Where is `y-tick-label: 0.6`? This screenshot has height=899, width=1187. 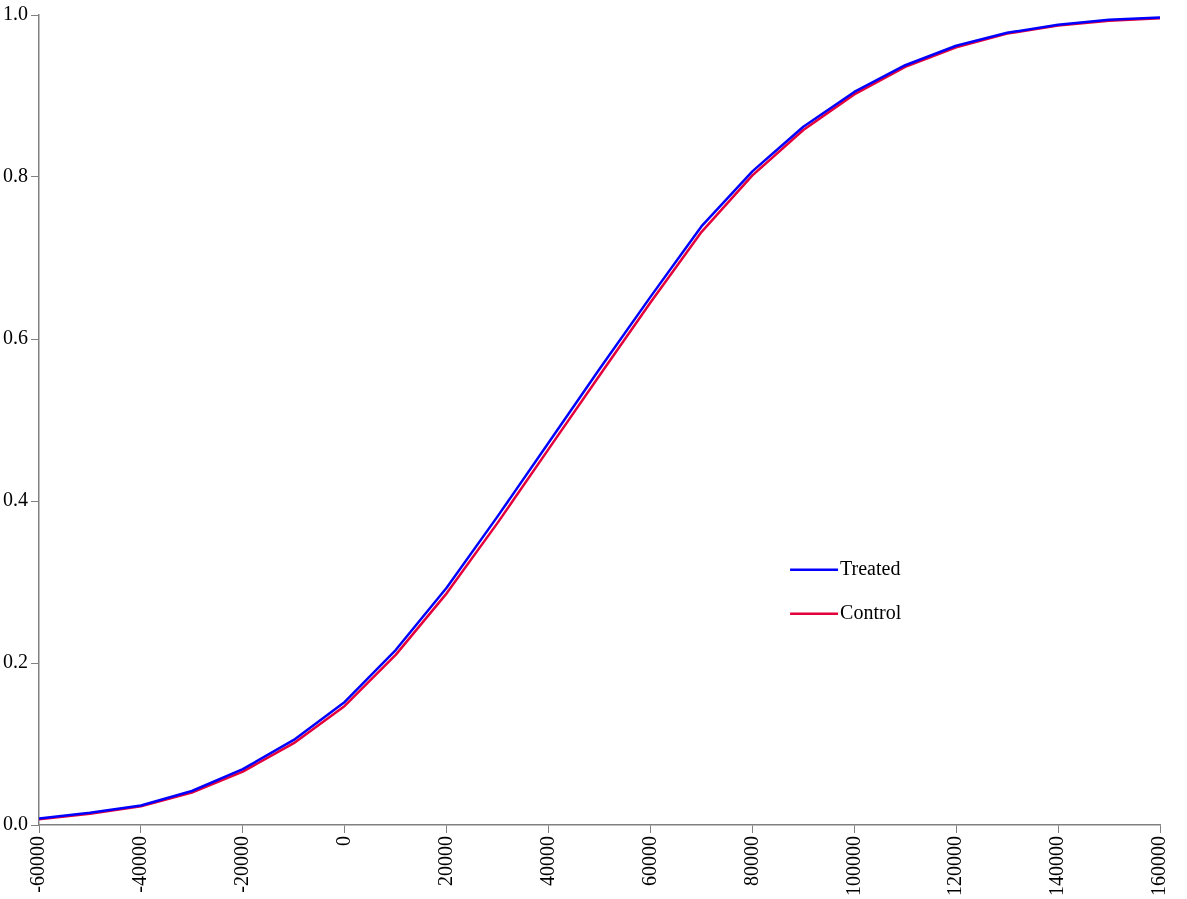 y-tick-label: 0.6 is located at coordinates (15, 337).